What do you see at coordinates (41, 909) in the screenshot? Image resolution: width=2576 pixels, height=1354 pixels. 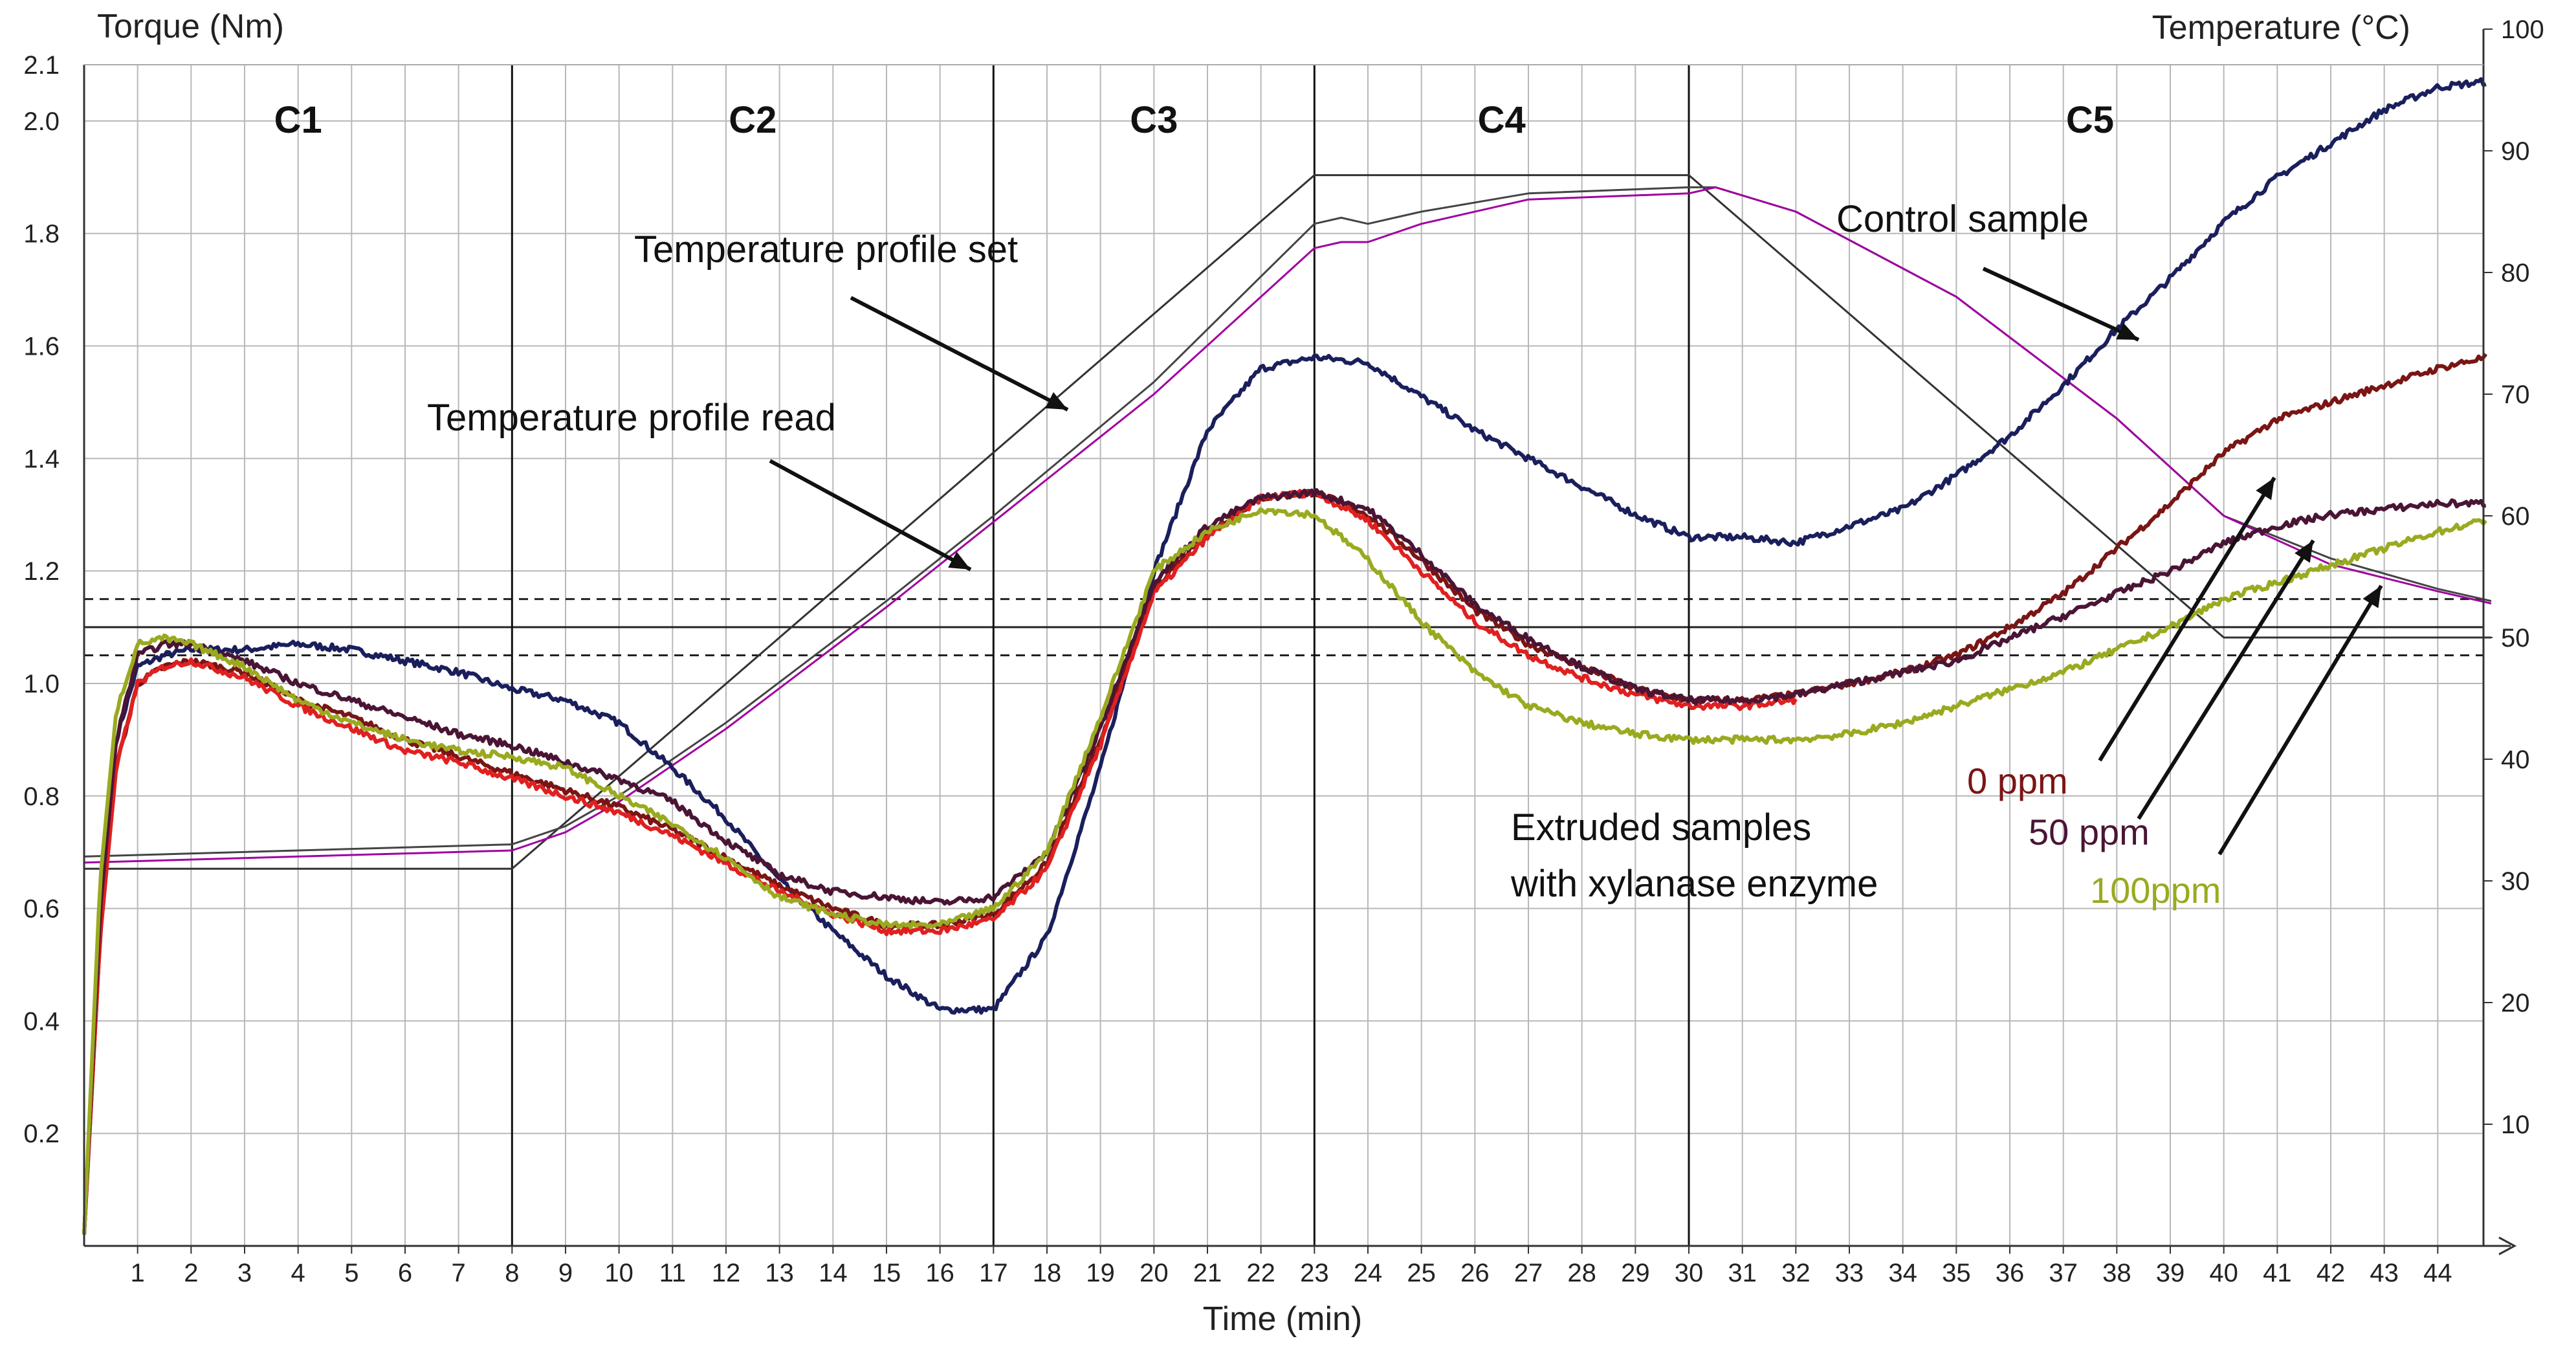 I see `y-left-tick-label: 0.6` at bounding box center [41, 909].